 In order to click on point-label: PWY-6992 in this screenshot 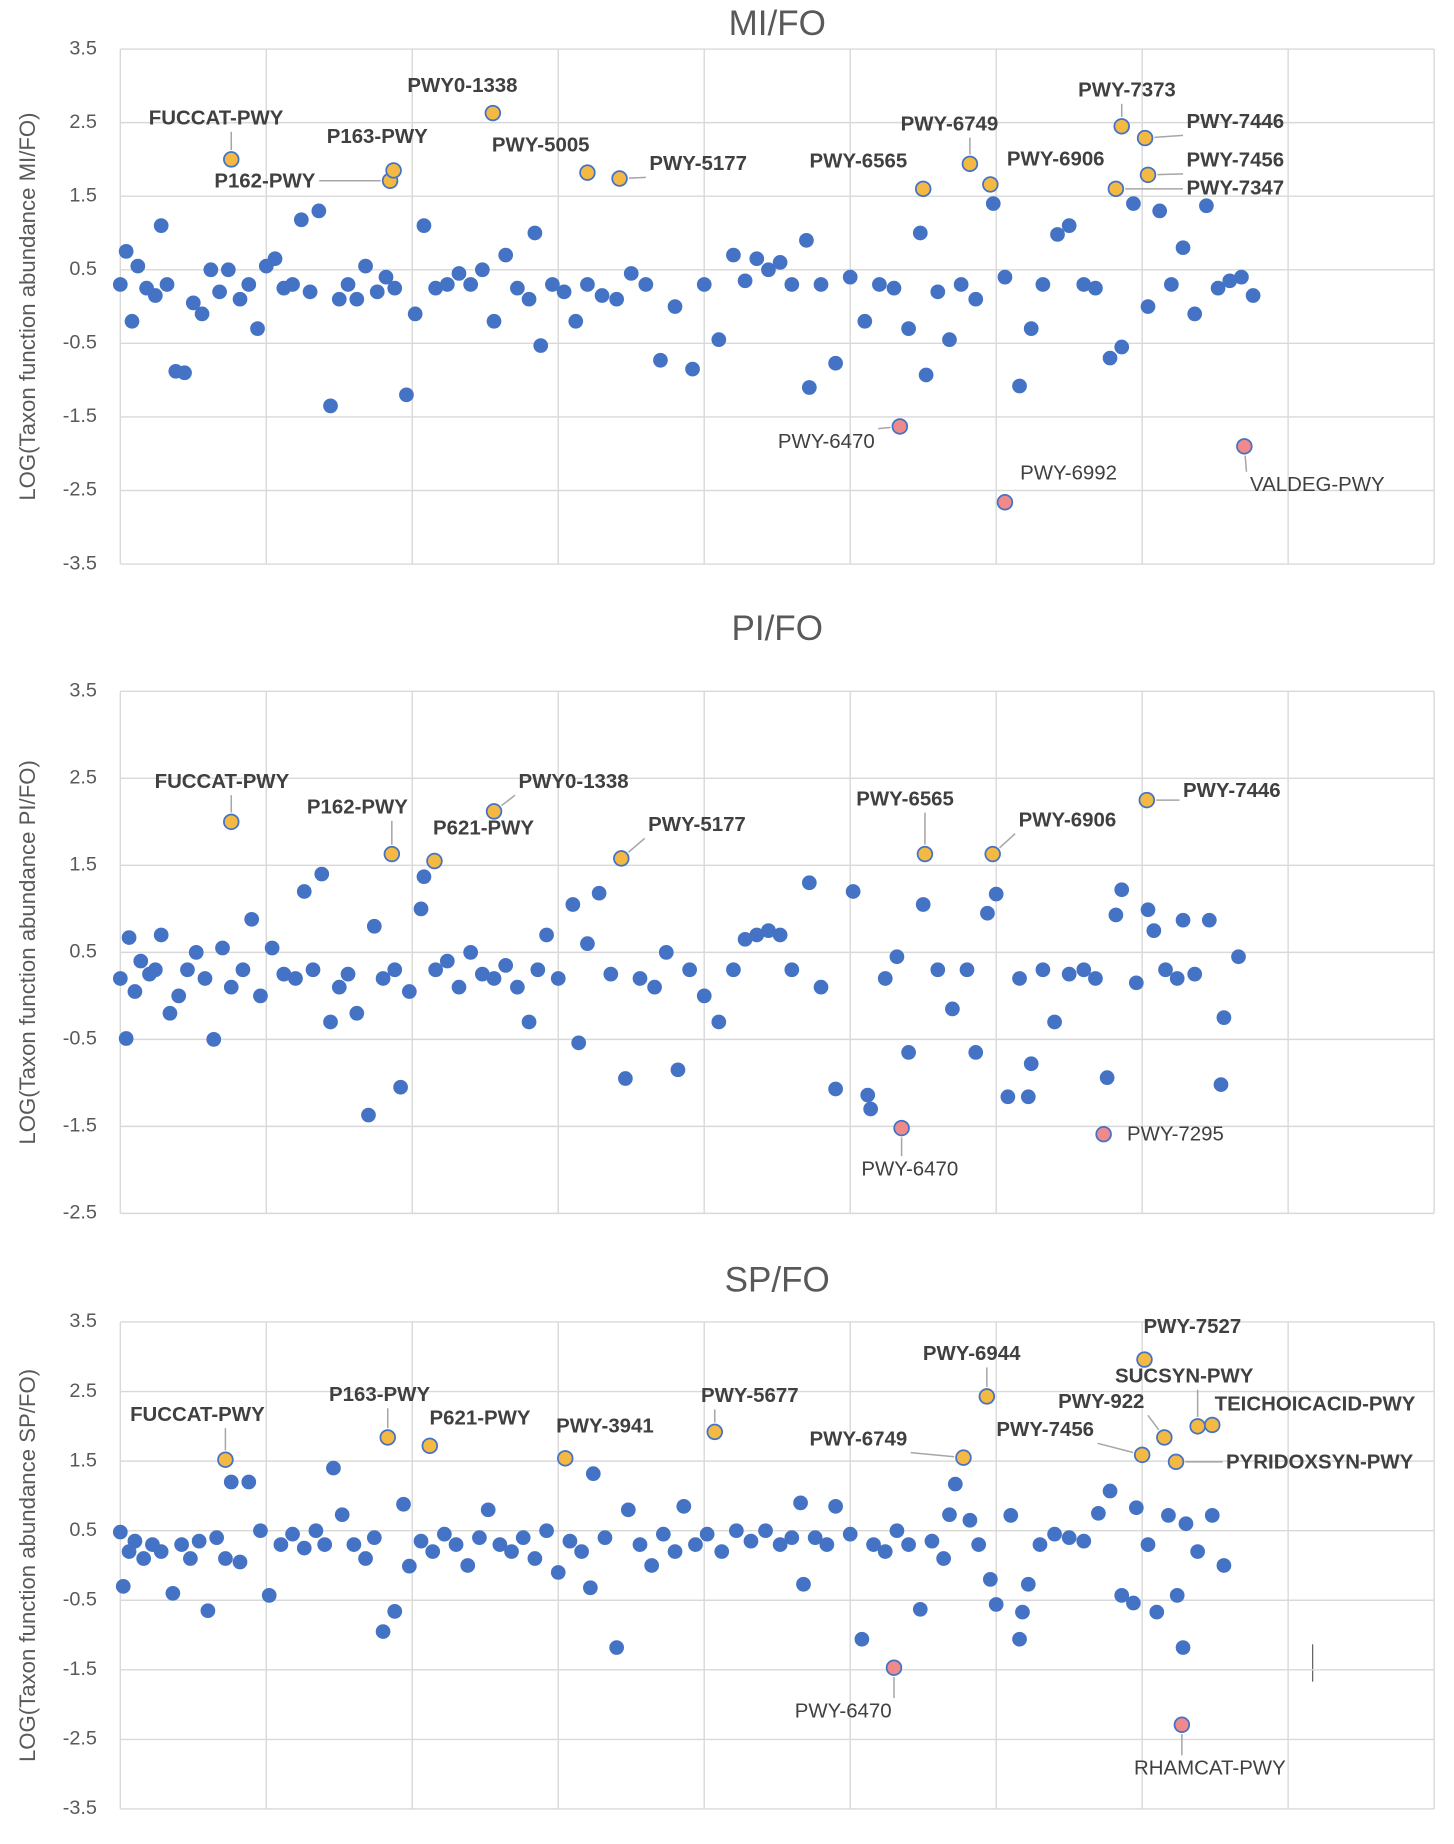, I will do `click(1068, 474)`.